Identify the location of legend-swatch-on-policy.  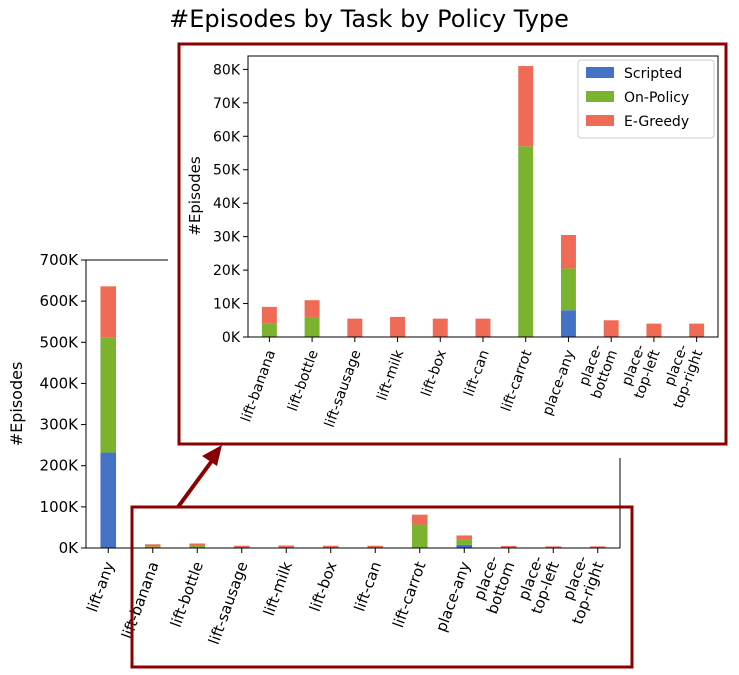
(600, 96).